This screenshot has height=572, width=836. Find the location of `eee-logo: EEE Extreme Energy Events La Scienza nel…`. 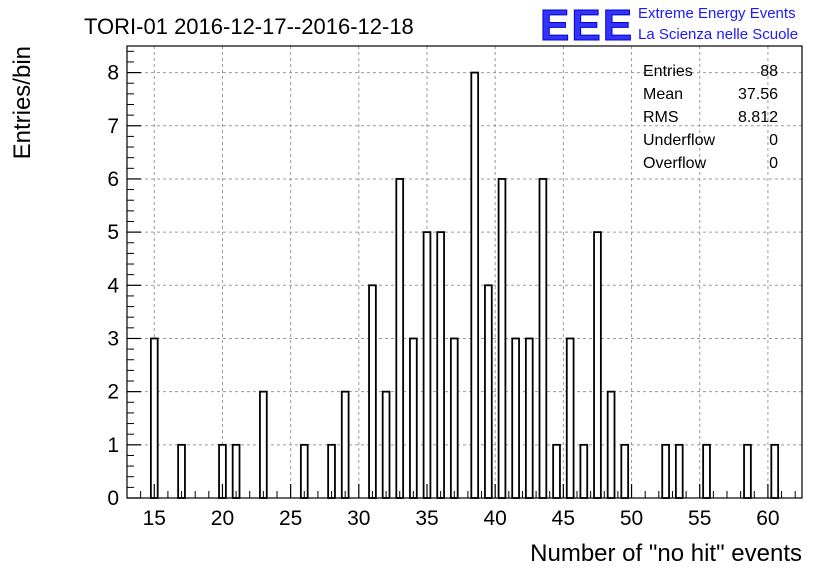

eee-logo: EEE Extreme Energy Events La Scienza nel… is located at coordinates (669, 26).